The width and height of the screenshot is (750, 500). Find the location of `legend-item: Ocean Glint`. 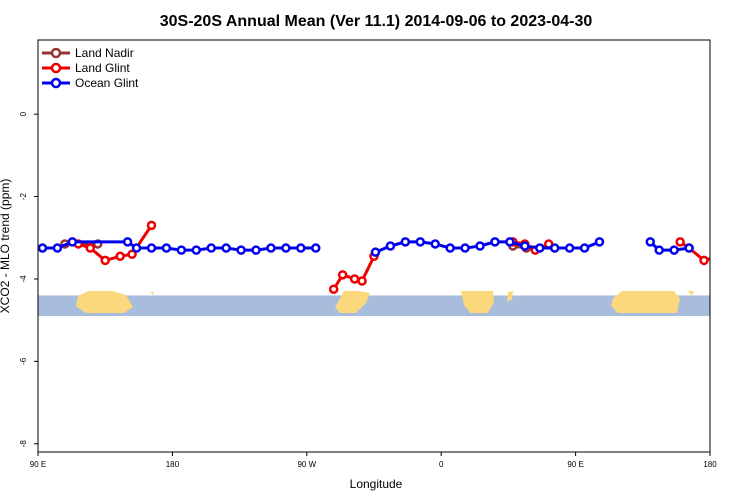

legend-item: Ocean Glint is located at coordinates (90, 83).